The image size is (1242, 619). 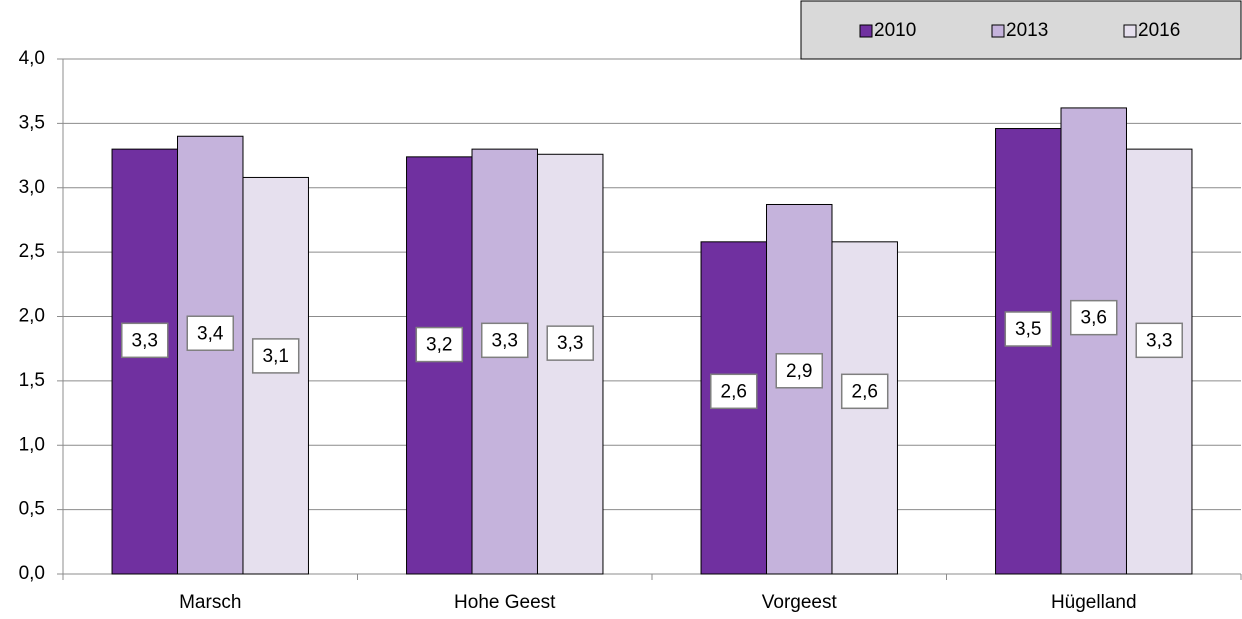 I want to click on y-tick-label: 2,5, so click(x=32, y=251).